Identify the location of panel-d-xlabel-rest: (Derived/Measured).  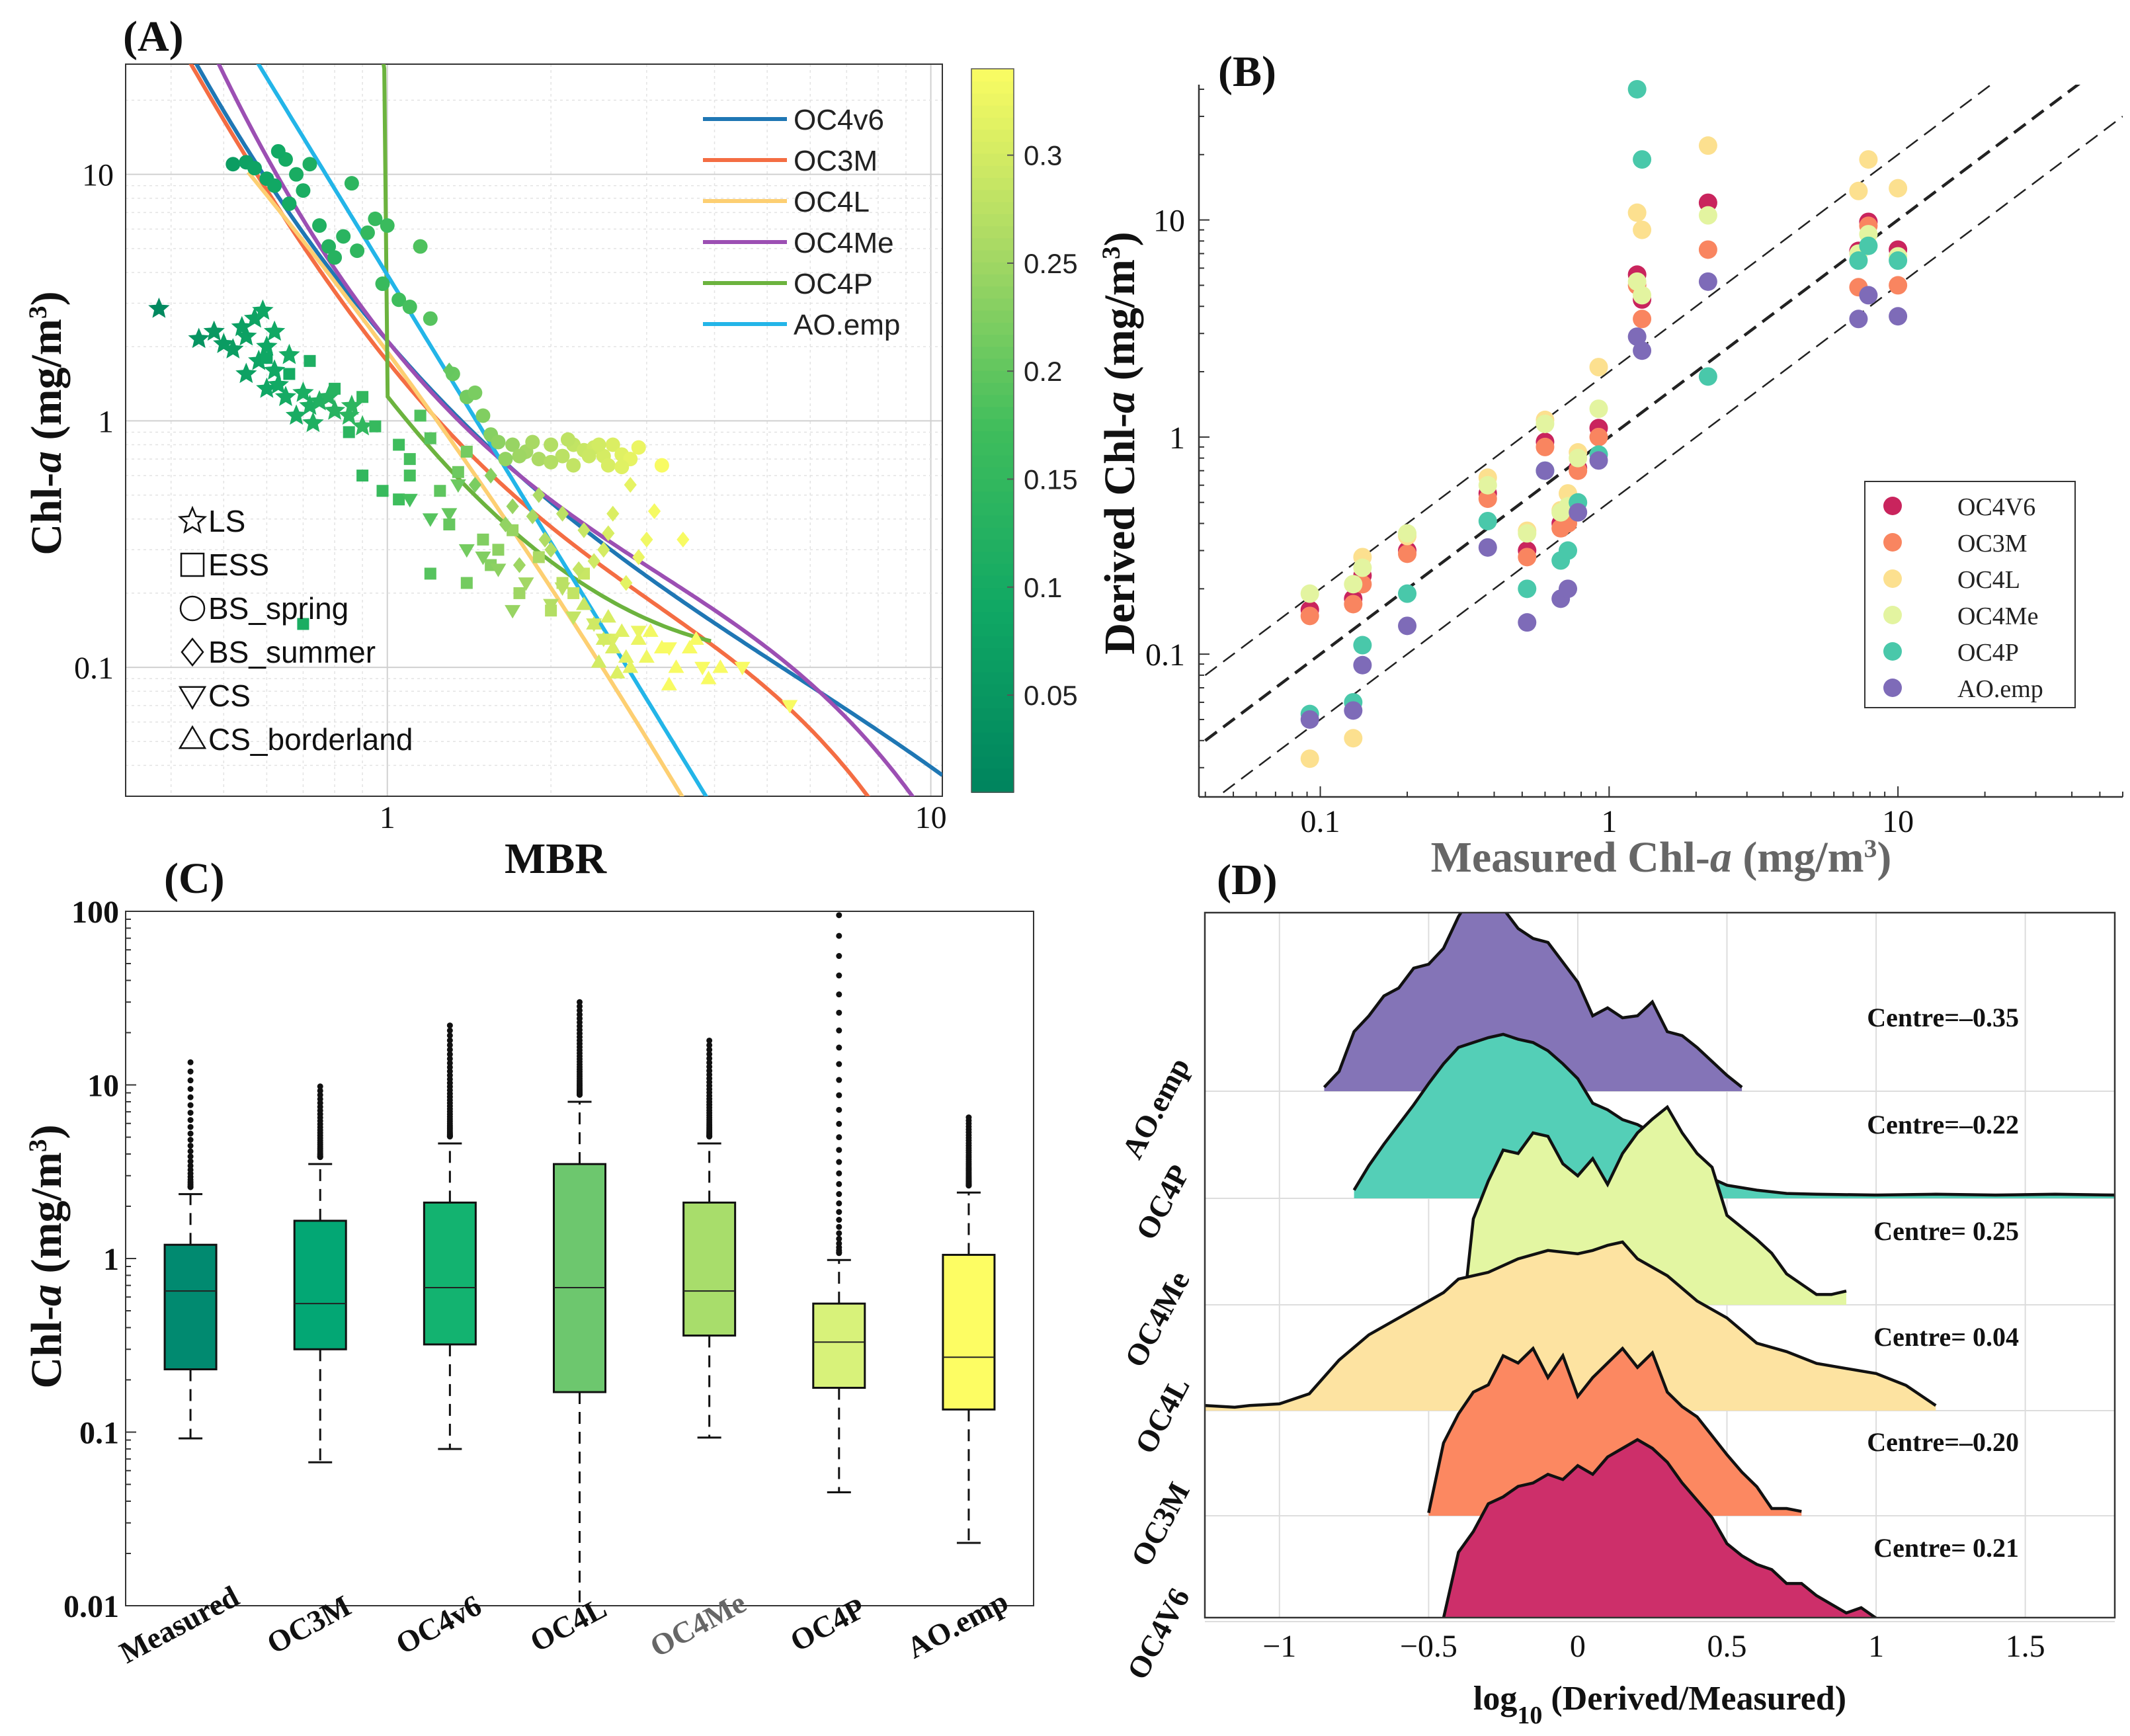
(1694, 1698).